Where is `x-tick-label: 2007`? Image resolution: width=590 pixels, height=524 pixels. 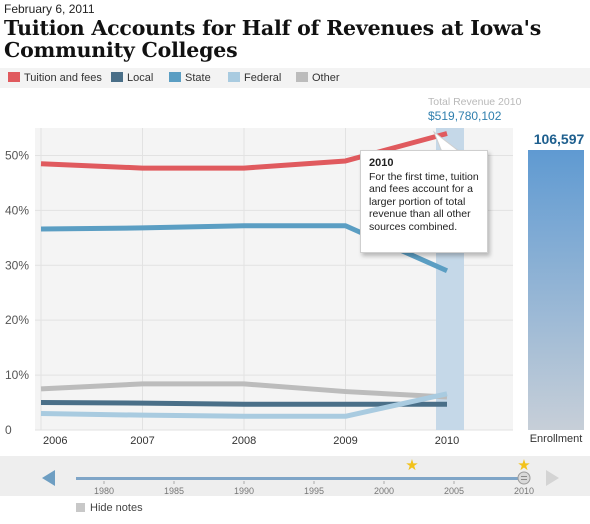
x-tick-label: 2007 is located at coordinates (142, 441).